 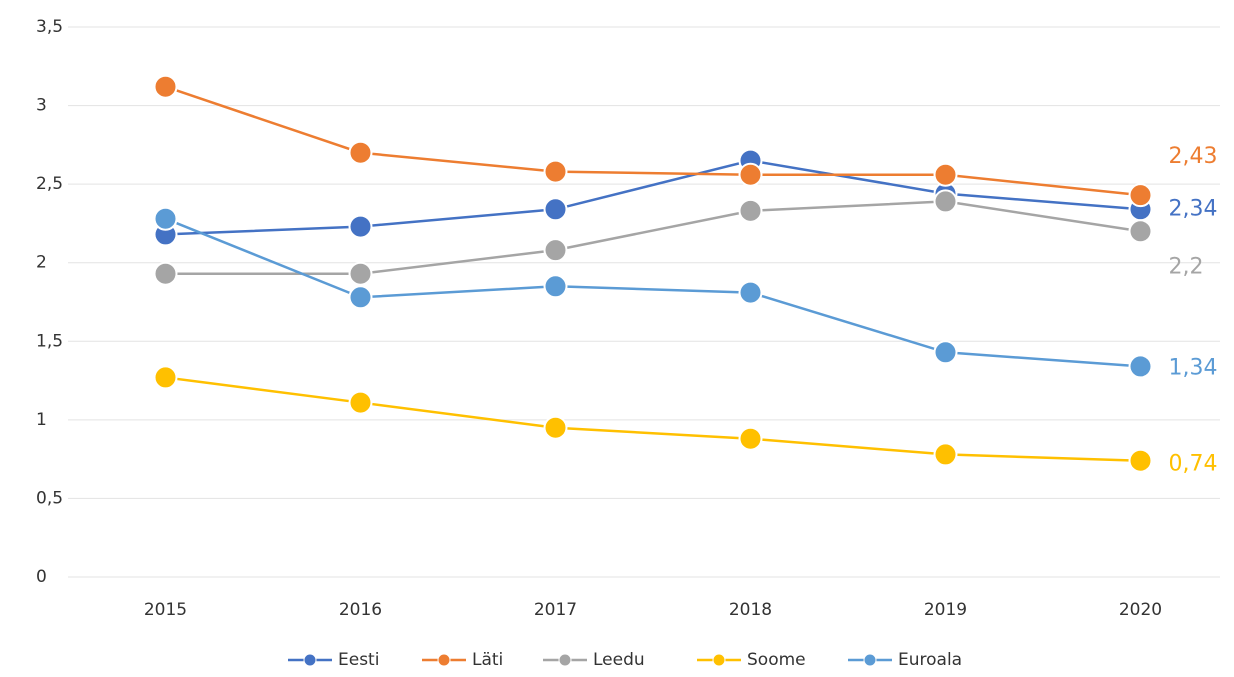 What do you see at coordinates (619, 660) in the screenshot?
I see `legend-label: Leedu` at bounding box center [619, 660].